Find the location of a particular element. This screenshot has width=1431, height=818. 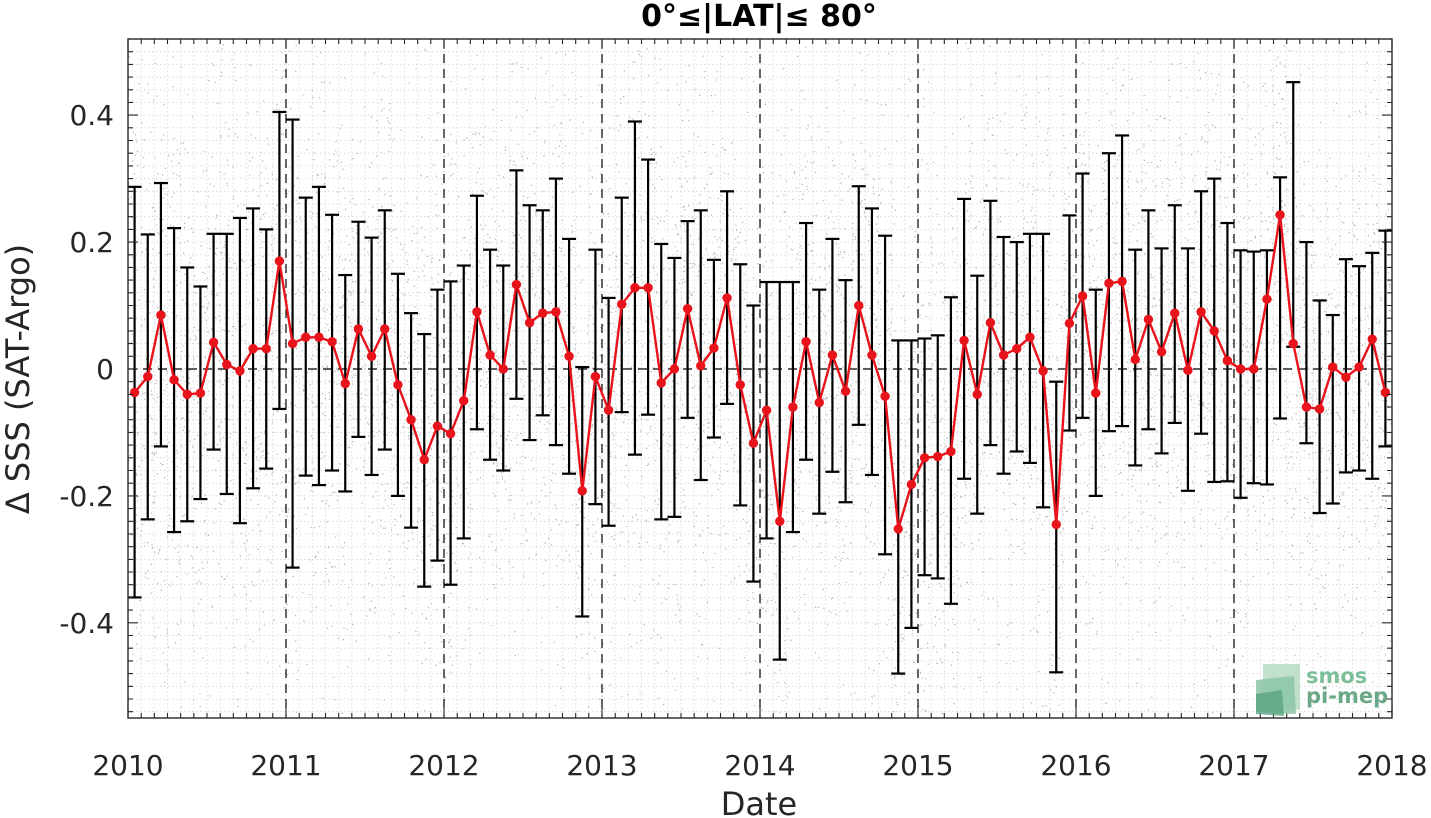

y-tick-label: -0.4 is located at coordinates (86, 623).